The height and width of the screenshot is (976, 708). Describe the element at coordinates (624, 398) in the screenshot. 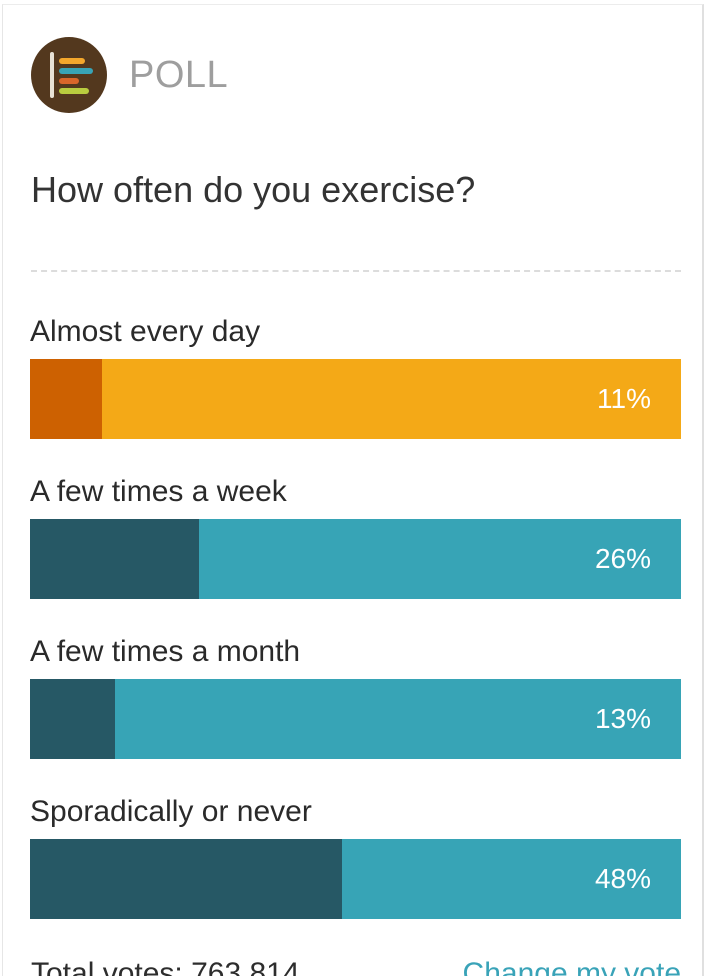

I see `result-percentage: 11%` at that location.